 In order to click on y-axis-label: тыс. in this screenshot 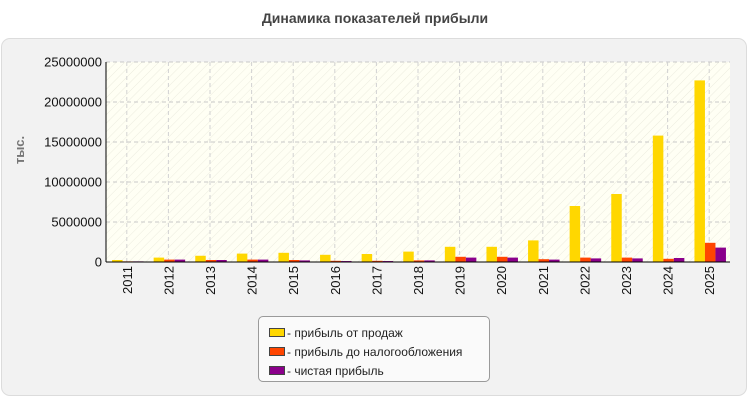, I will do `click(19, 150)`.